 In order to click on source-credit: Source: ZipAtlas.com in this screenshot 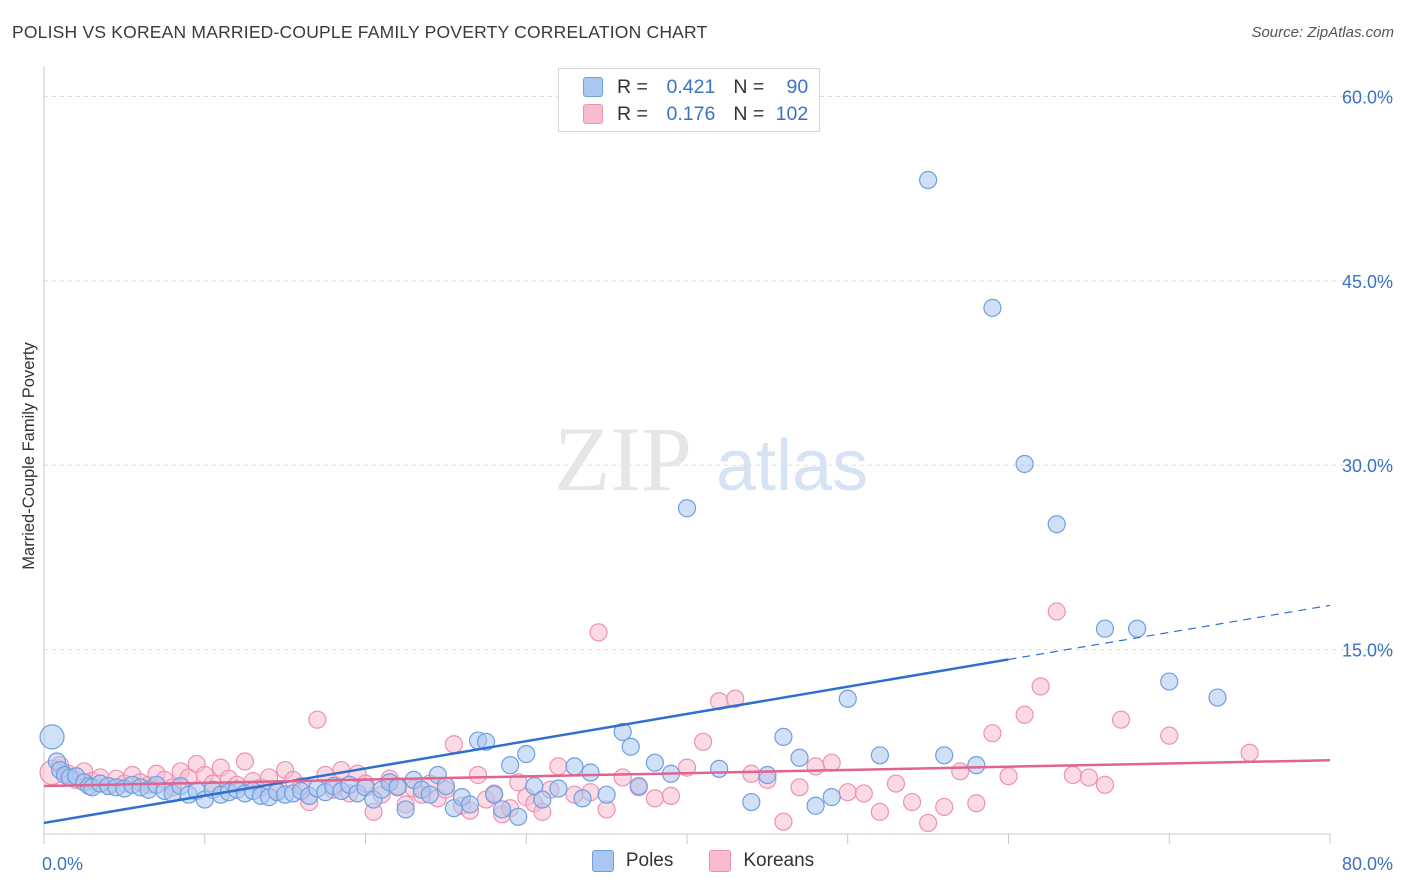, I will do `click(1322, 32)`.